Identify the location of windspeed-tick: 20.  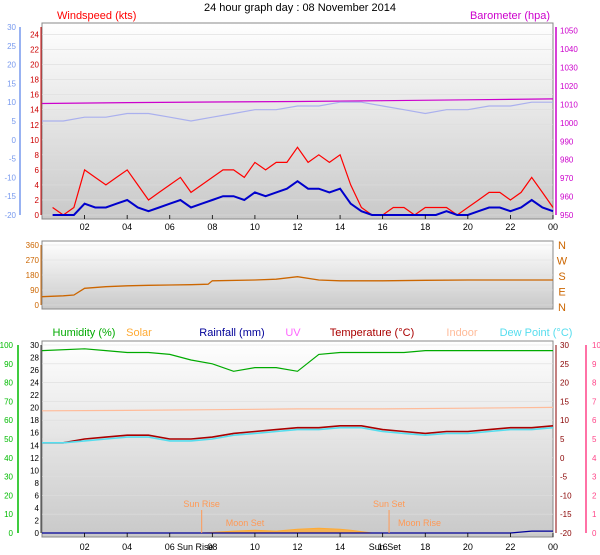
(34, 65).